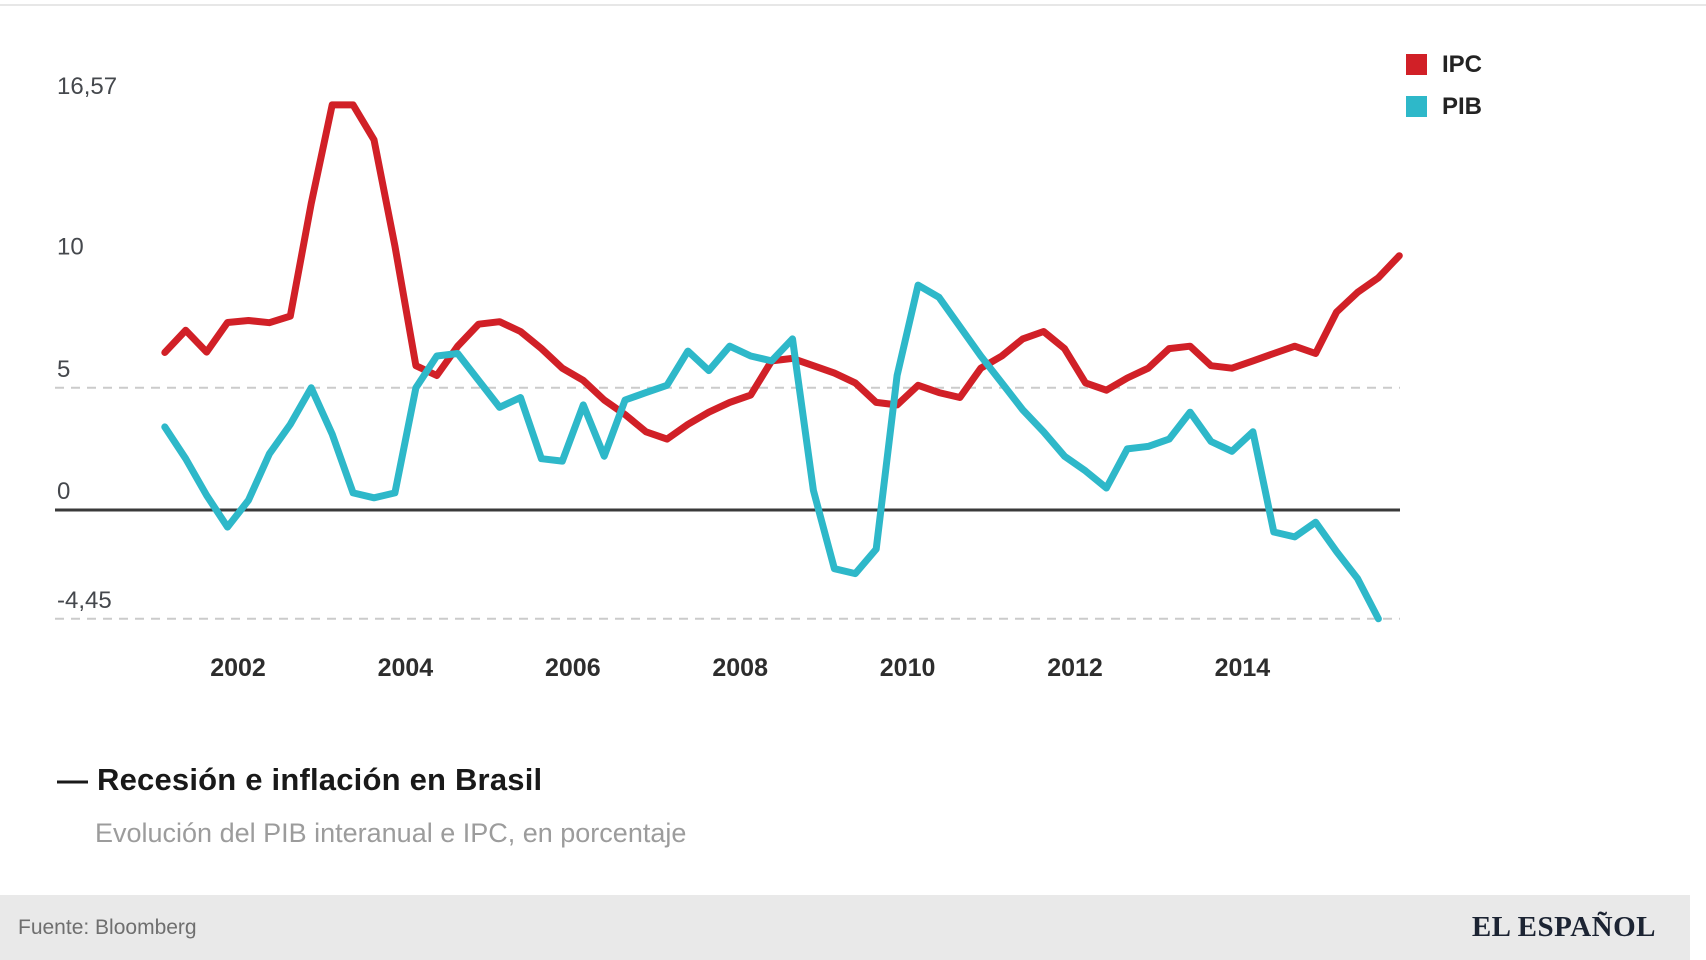  I want to click on y-axis-label: 5, so click(63, 369).